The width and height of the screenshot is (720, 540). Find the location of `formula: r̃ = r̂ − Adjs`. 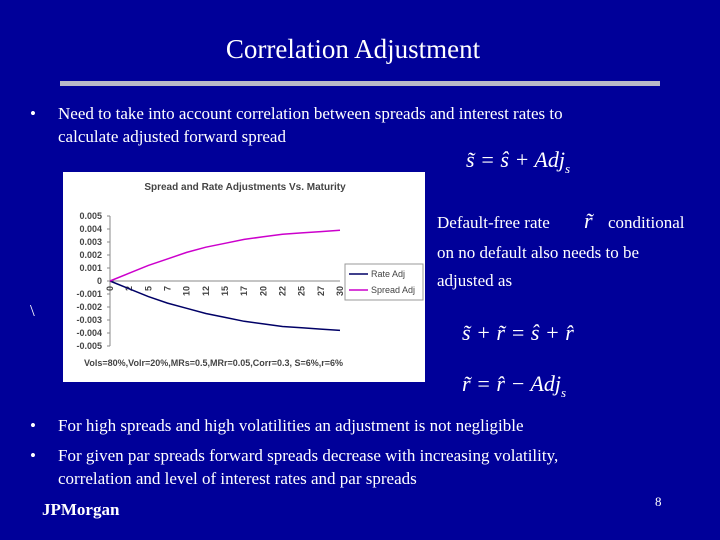

formula: r̃ = r̂ − Adjs is located at coordinates (514, 385).